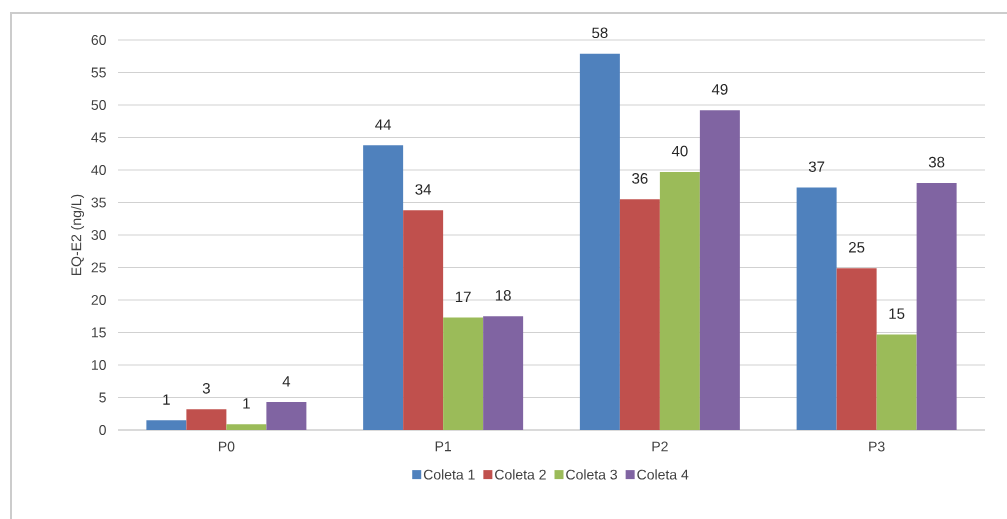 This screenshot has height=519, width=1007. Describe the element at coordinates (816, 166) in the screenshot. I see `data-label: 37` at that location.